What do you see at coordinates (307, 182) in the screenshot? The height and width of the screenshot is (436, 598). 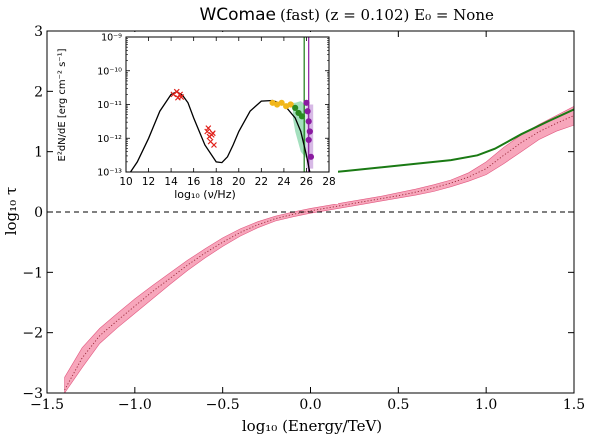 I see `inset-x-tick-label: 26` at bounding box center [307, 182].